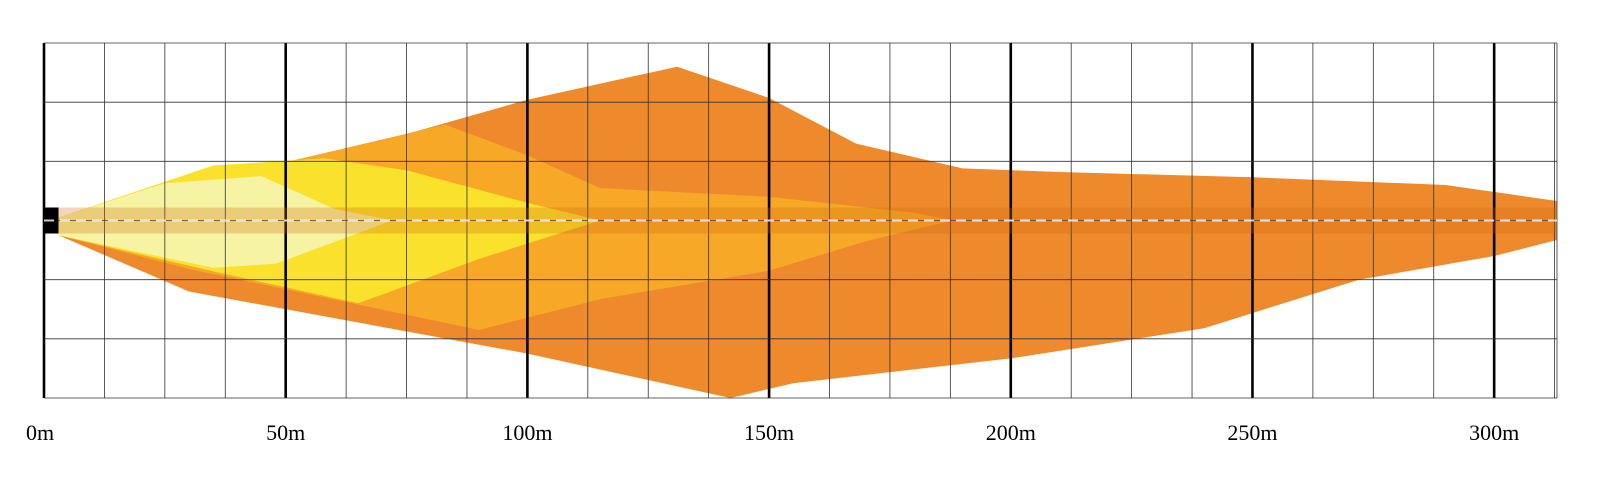  Describe the element at coordinates (1011, 432) in the screenshot. I see `x-tick-label: 200m` at that location.